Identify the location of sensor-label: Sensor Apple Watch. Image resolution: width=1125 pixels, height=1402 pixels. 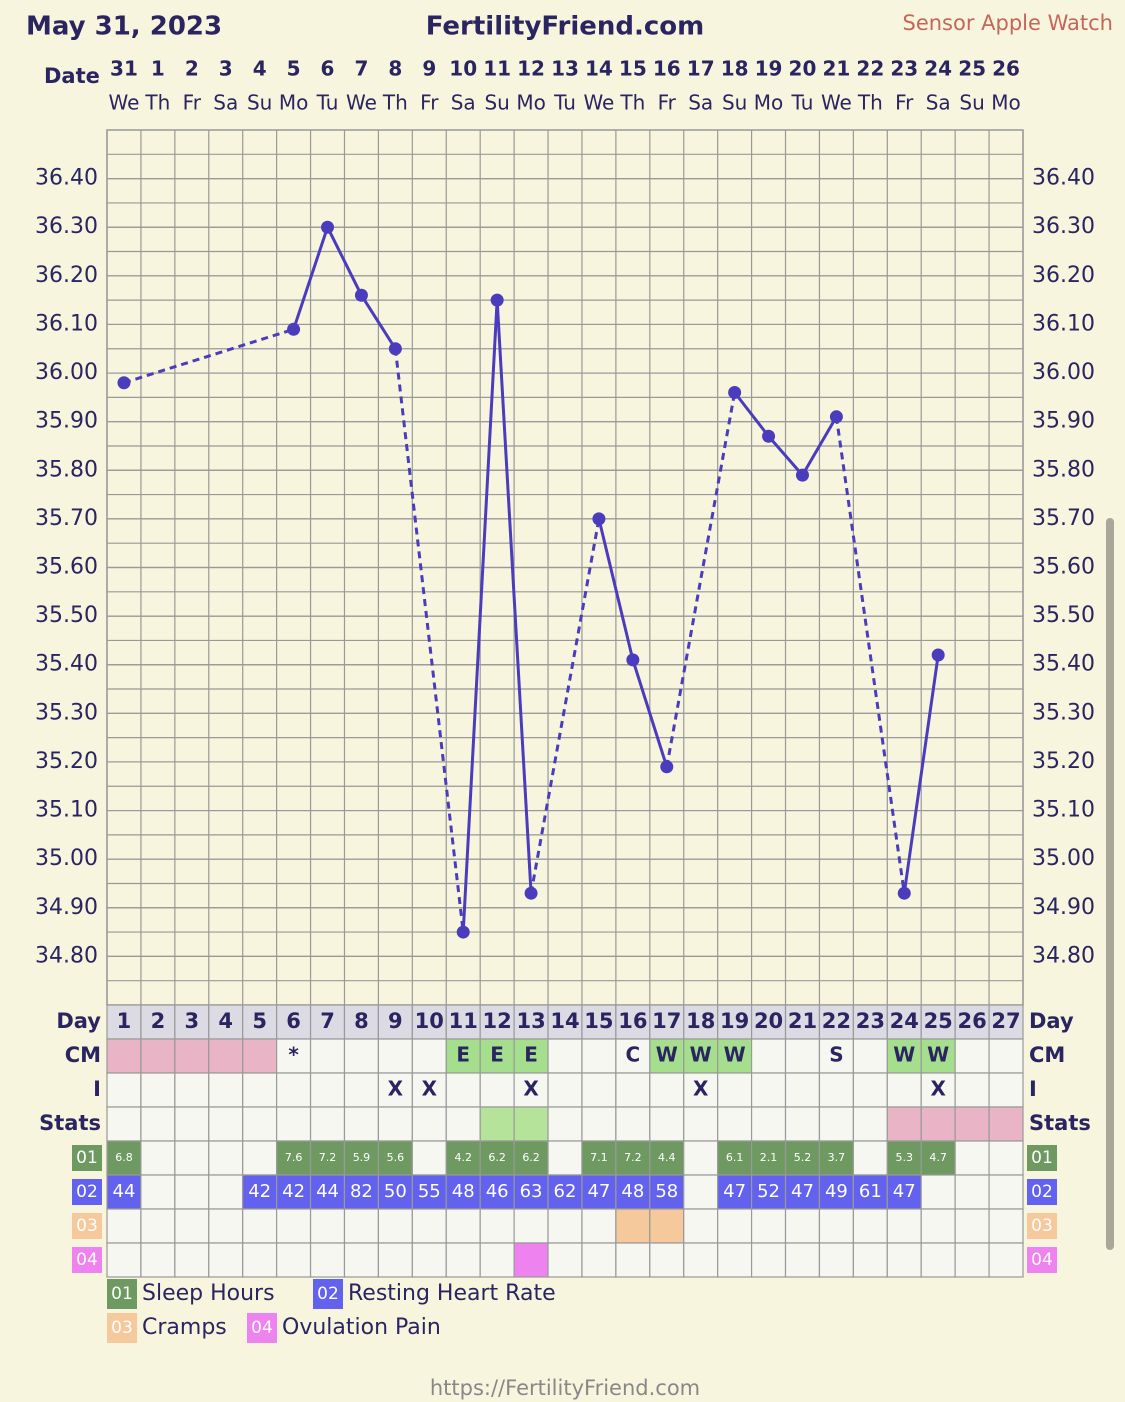
(1008, 23).